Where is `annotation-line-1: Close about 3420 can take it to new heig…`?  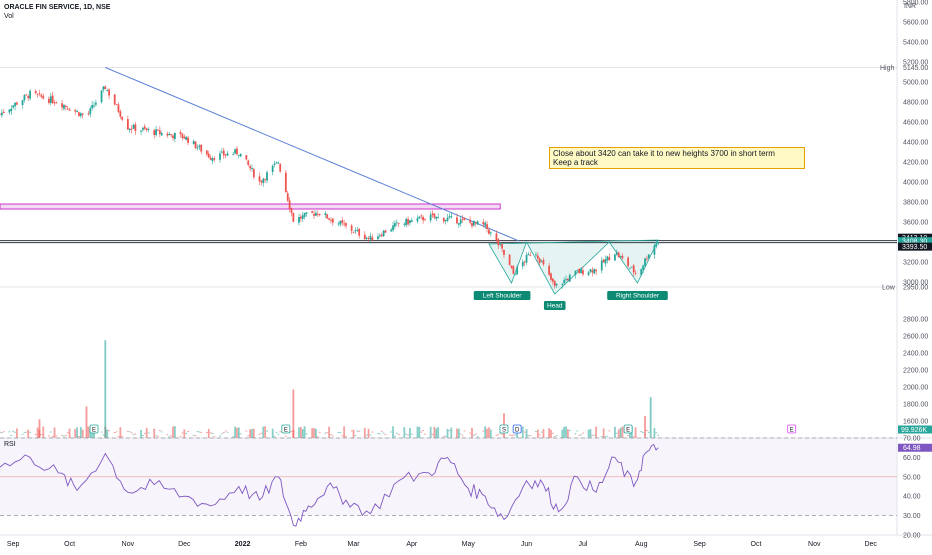 annotation-line-1: Close about 3420 can take it to new heig… is located at coordinates (664, 153).